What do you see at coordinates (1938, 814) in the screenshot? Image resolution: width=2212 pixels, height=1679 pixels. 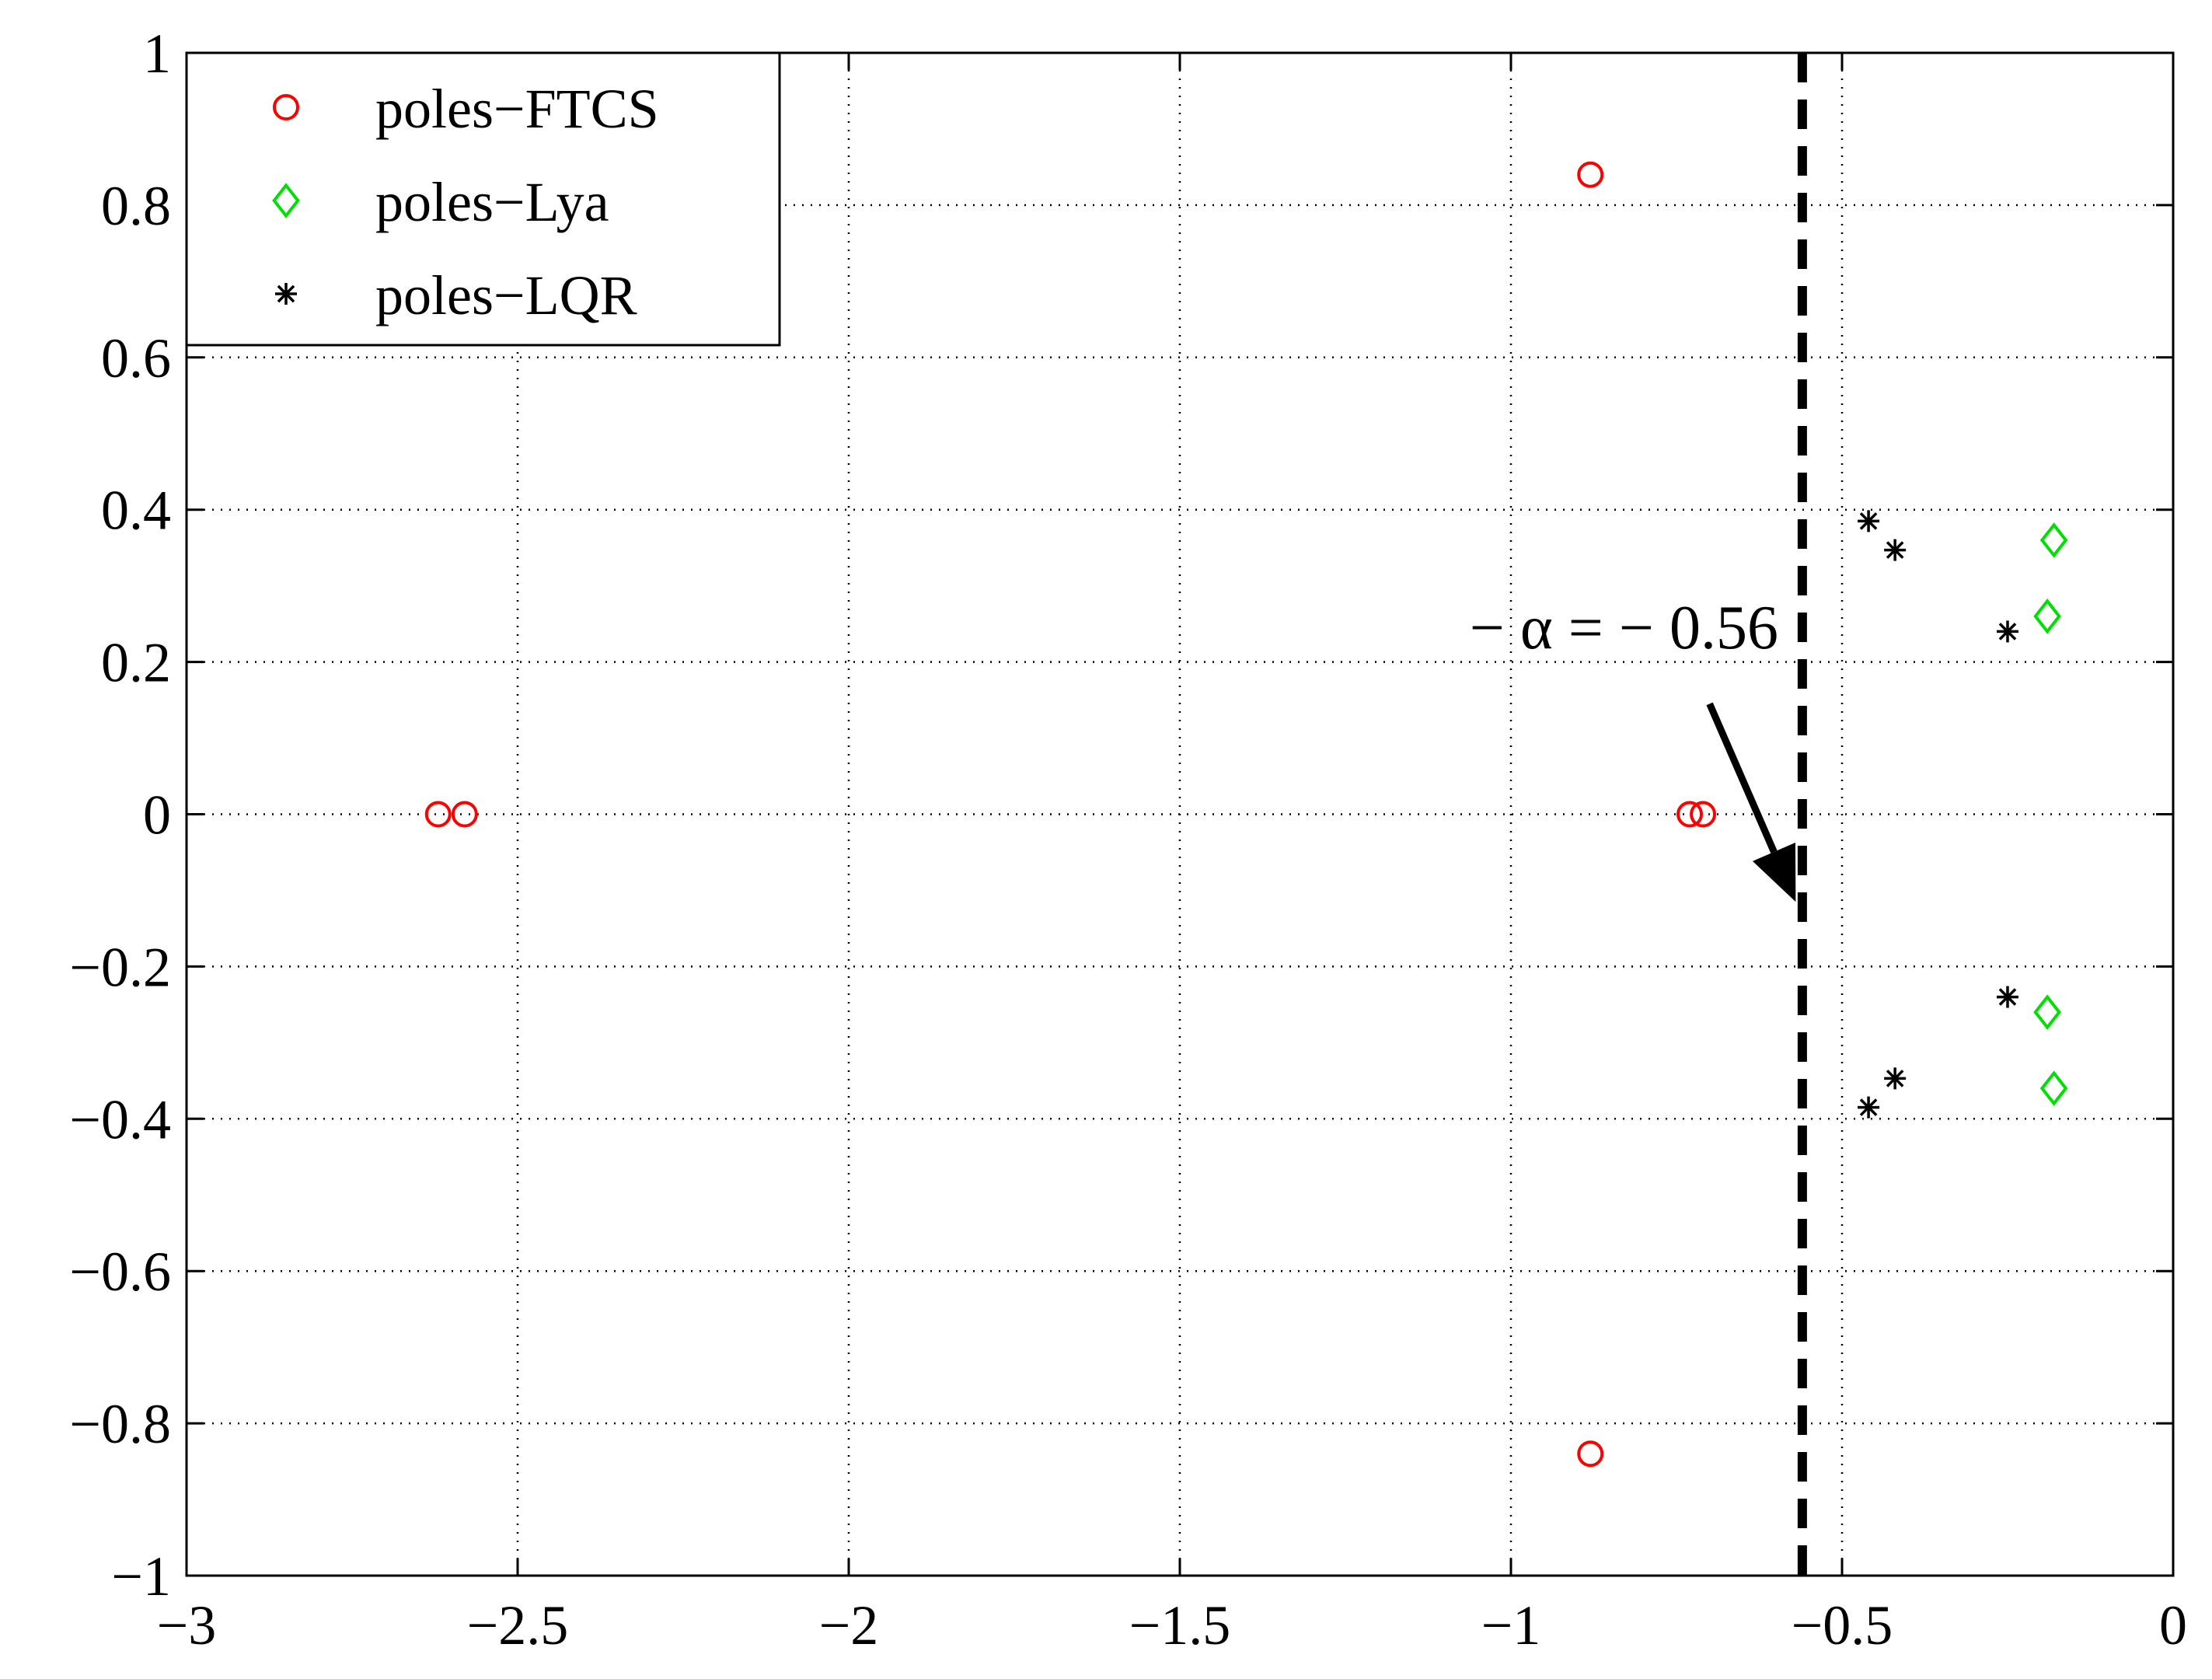 I see `series-star` at bounding box center [1938, 814].